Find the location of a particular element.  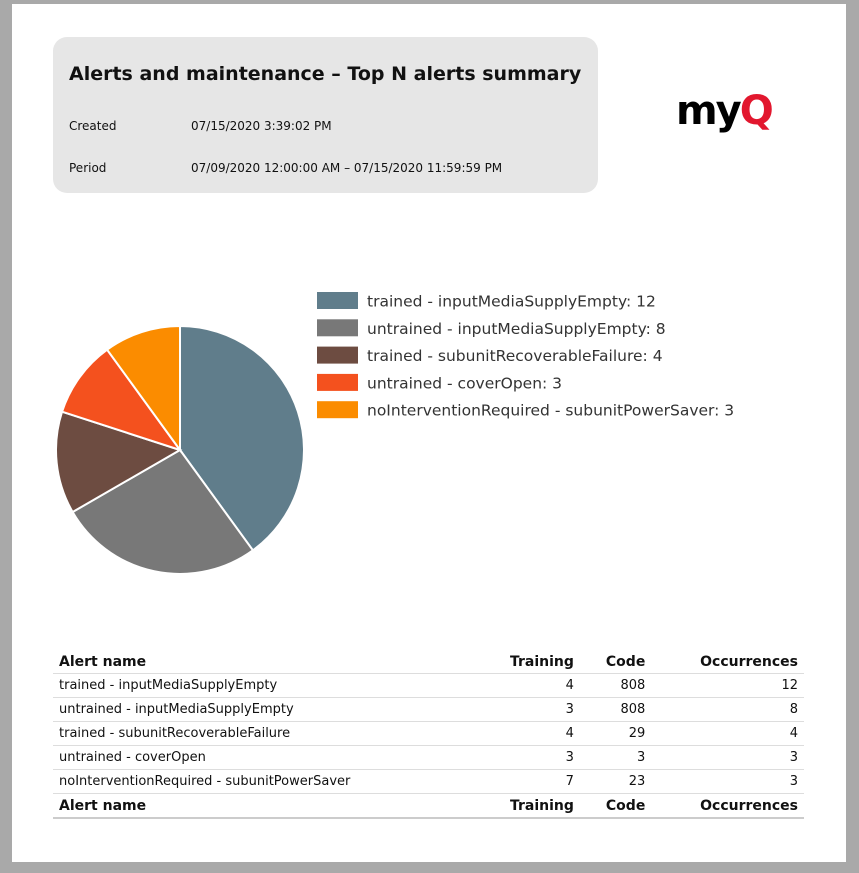

table-row: untrained - coverOpen 3 3 3 is located at coordinates (428, 757).